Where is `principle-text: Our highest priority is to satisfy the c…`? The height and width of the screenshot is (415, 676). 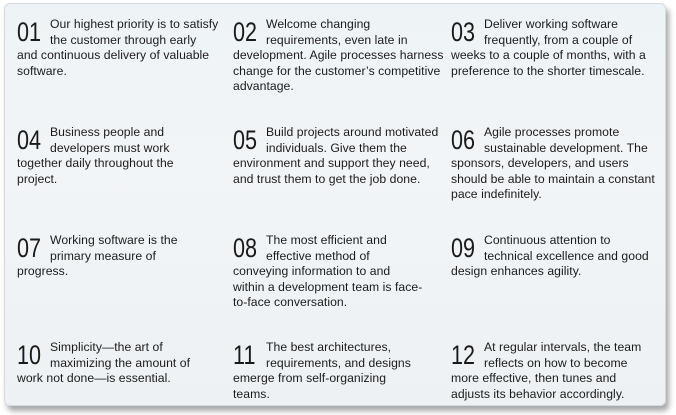 principle-text: Our highest priority is to satisfy the c… is located at coordinates (118, 47).